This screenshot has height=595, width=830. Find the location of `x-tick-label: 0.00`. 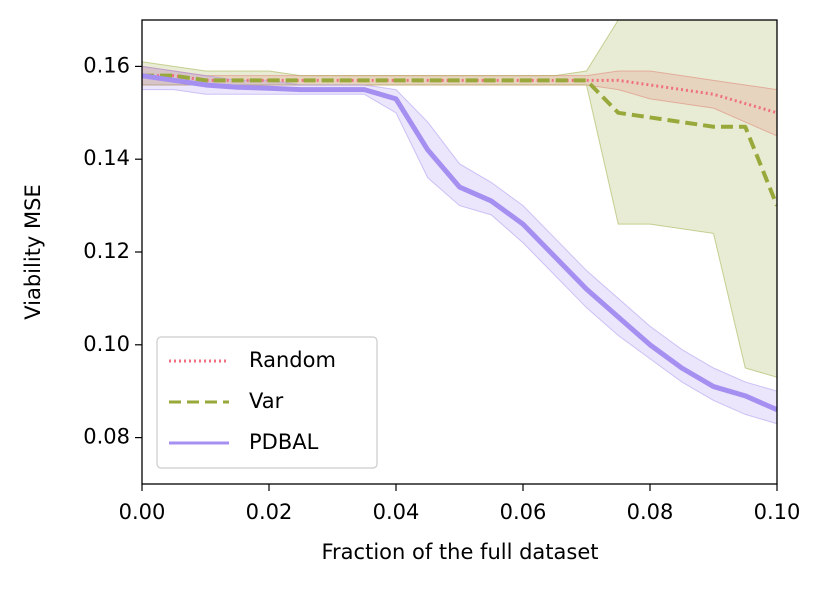

x-tick-label: 0.00 is located at coordinates (142, 512).